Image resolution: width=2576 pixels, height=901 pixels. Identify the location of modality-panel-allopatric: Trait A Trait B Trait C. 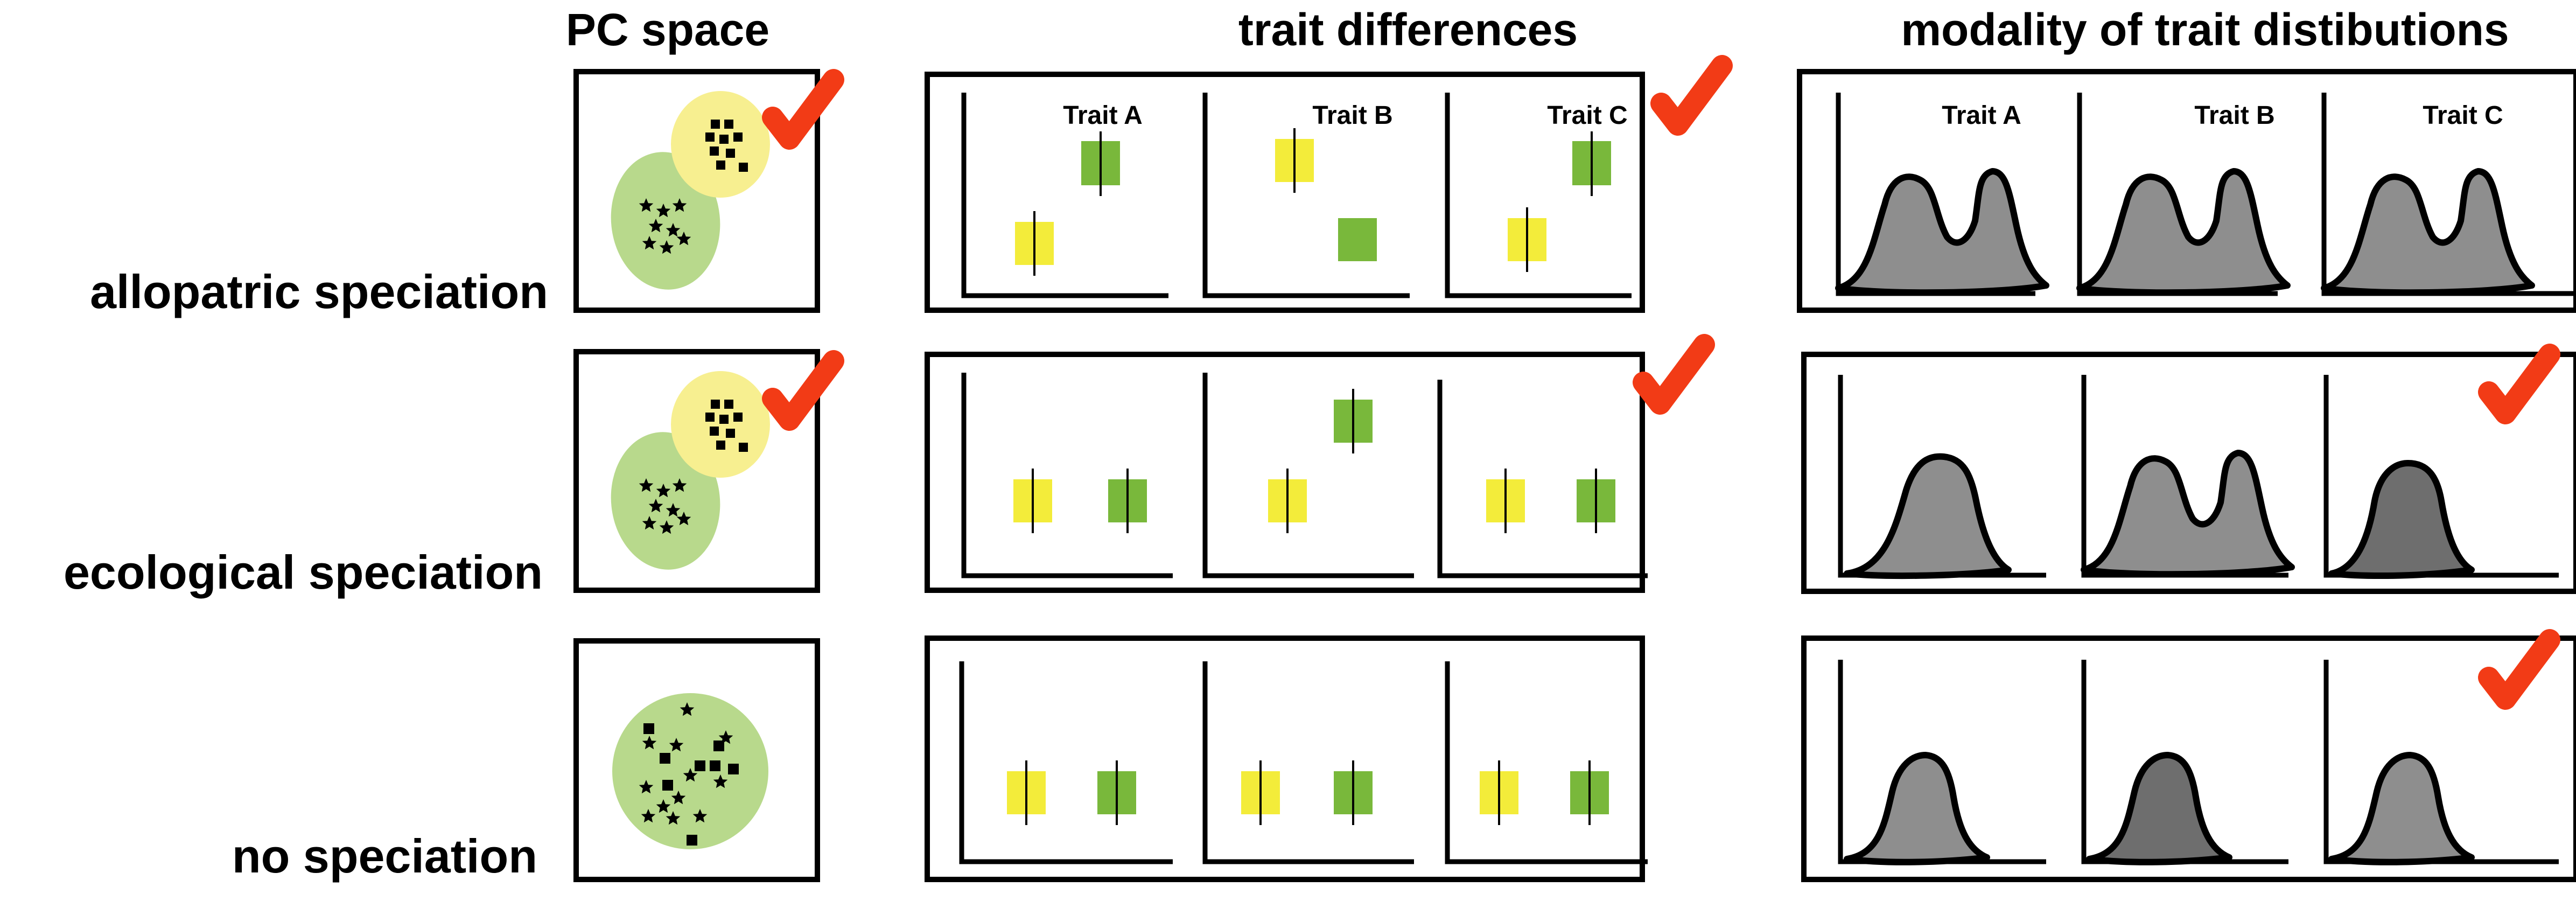
(2186, 191).